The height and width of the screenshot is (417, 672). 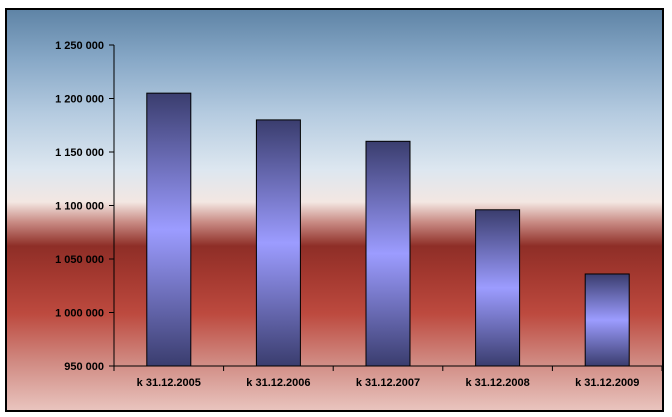 I want to click on x-category-label: k 31.12.2008, so click(x=497, y=383).